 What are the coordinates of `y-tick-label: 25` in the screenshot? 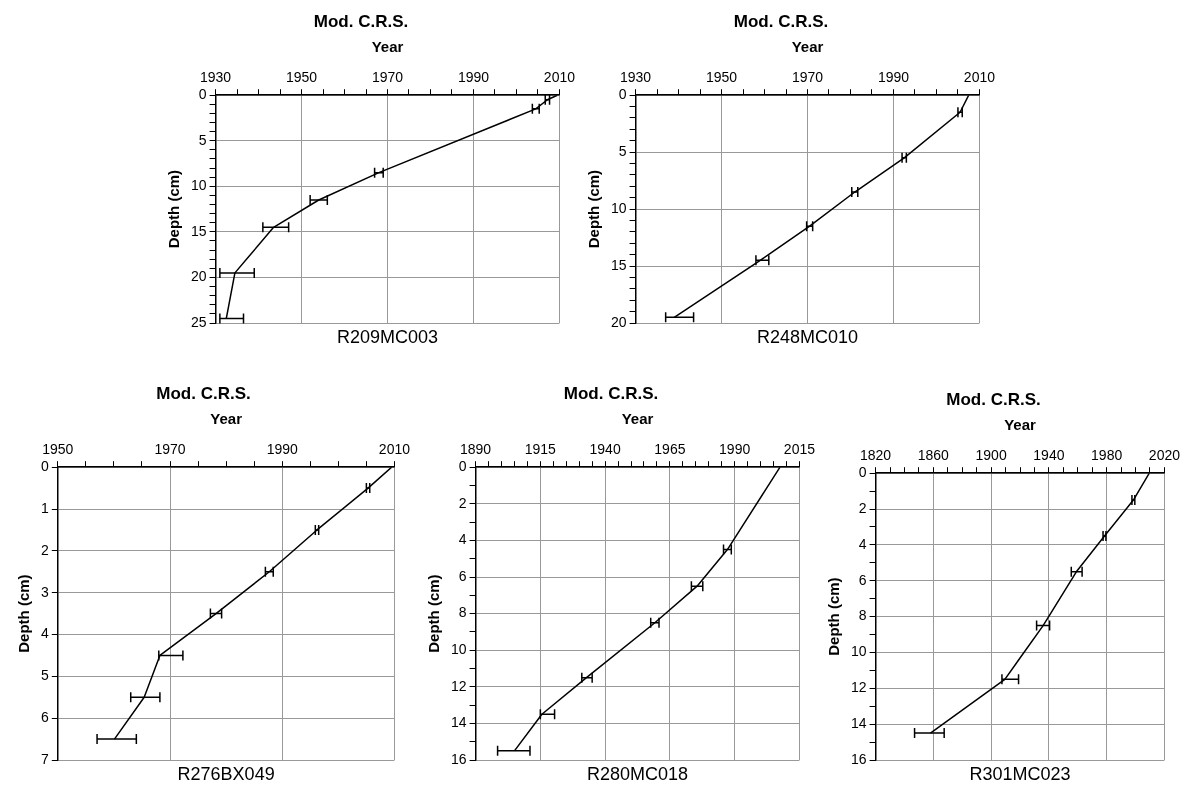 It's located at (198, 321).